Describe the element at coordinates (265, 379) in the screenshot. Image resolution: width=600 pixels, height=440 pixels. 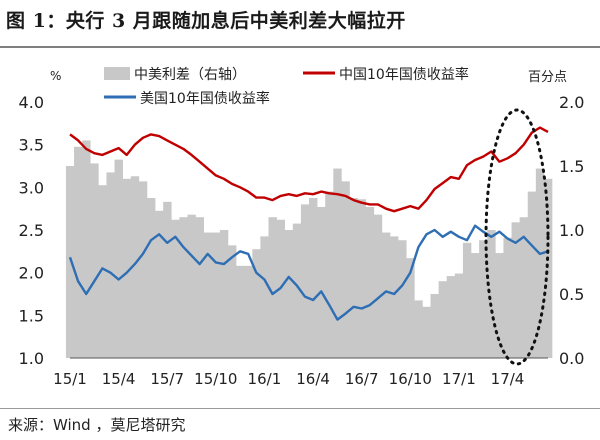
I see `x-tick-label: 16/1` at that location.